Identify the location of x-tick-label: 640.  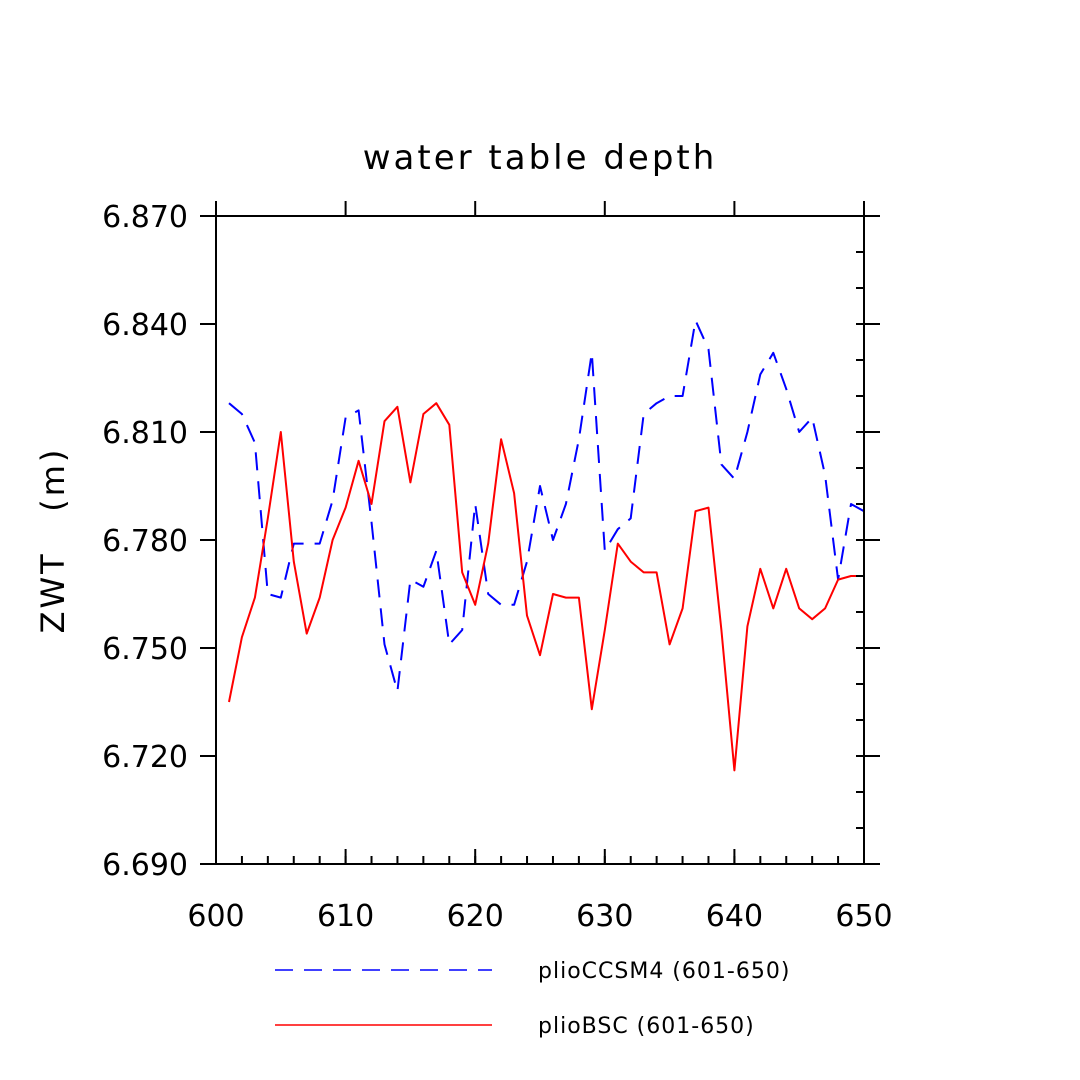
(734, 916).